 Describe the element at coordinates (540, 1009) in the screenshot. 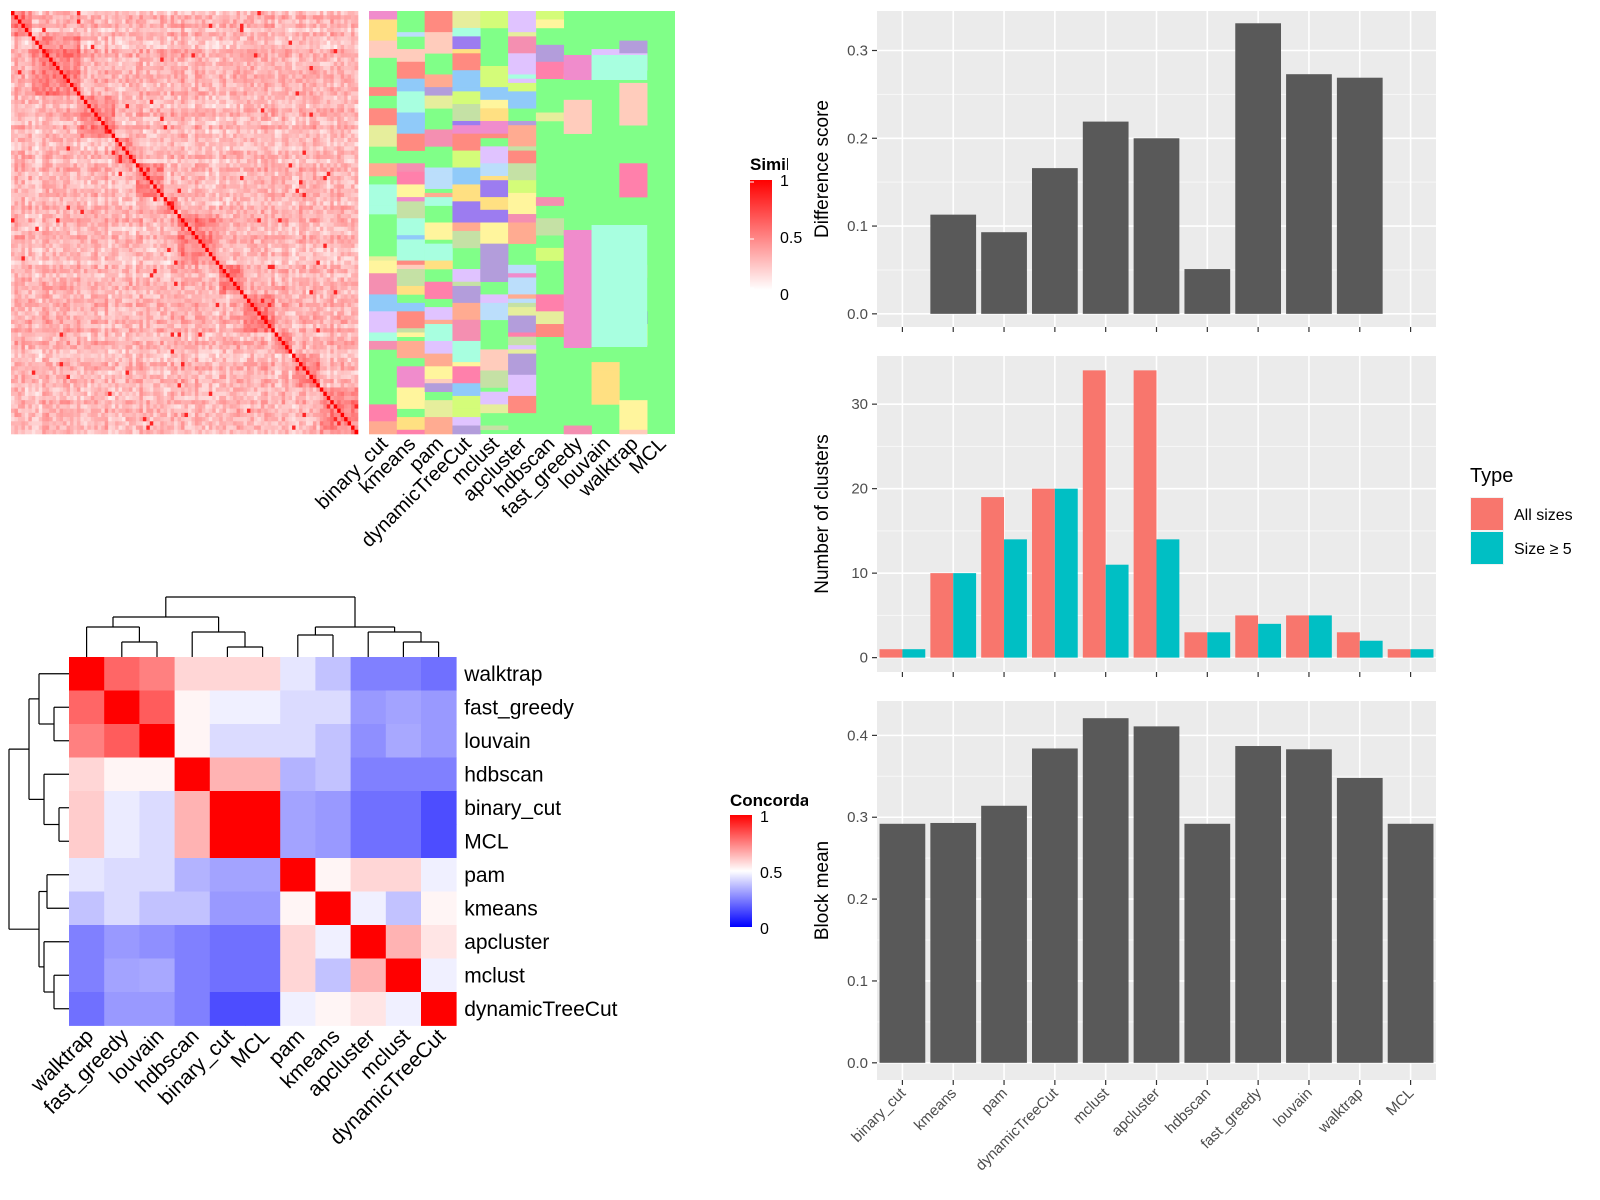

I see `concordance-row-label: dynamicTreeCut` at that location.